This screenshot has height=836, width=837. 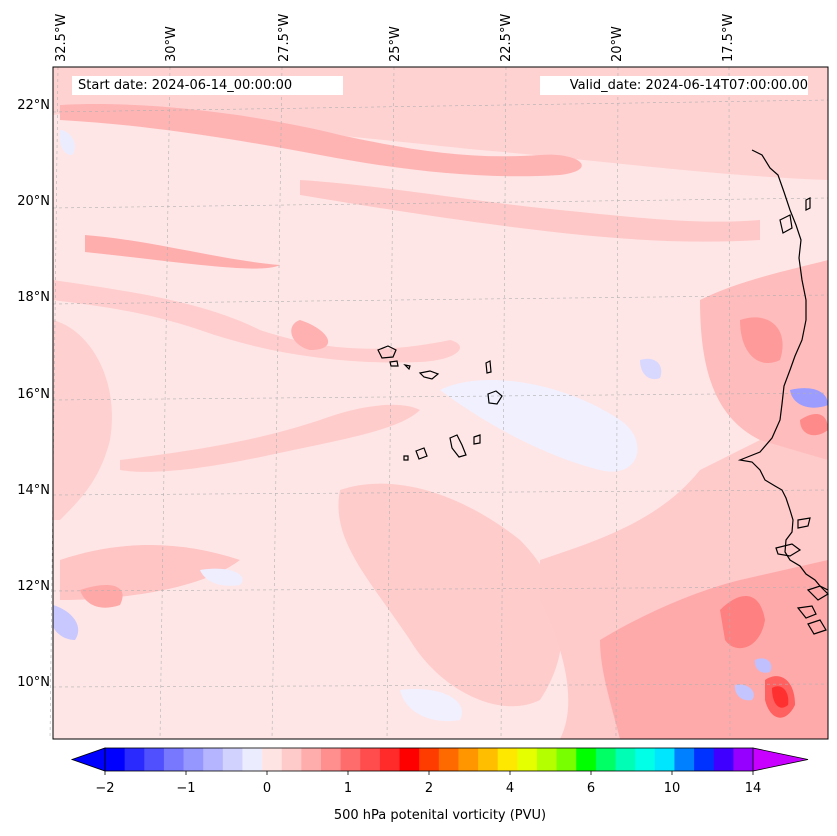 I want to click on lat-label-20n: 20°N, so click(x=33, y=201).